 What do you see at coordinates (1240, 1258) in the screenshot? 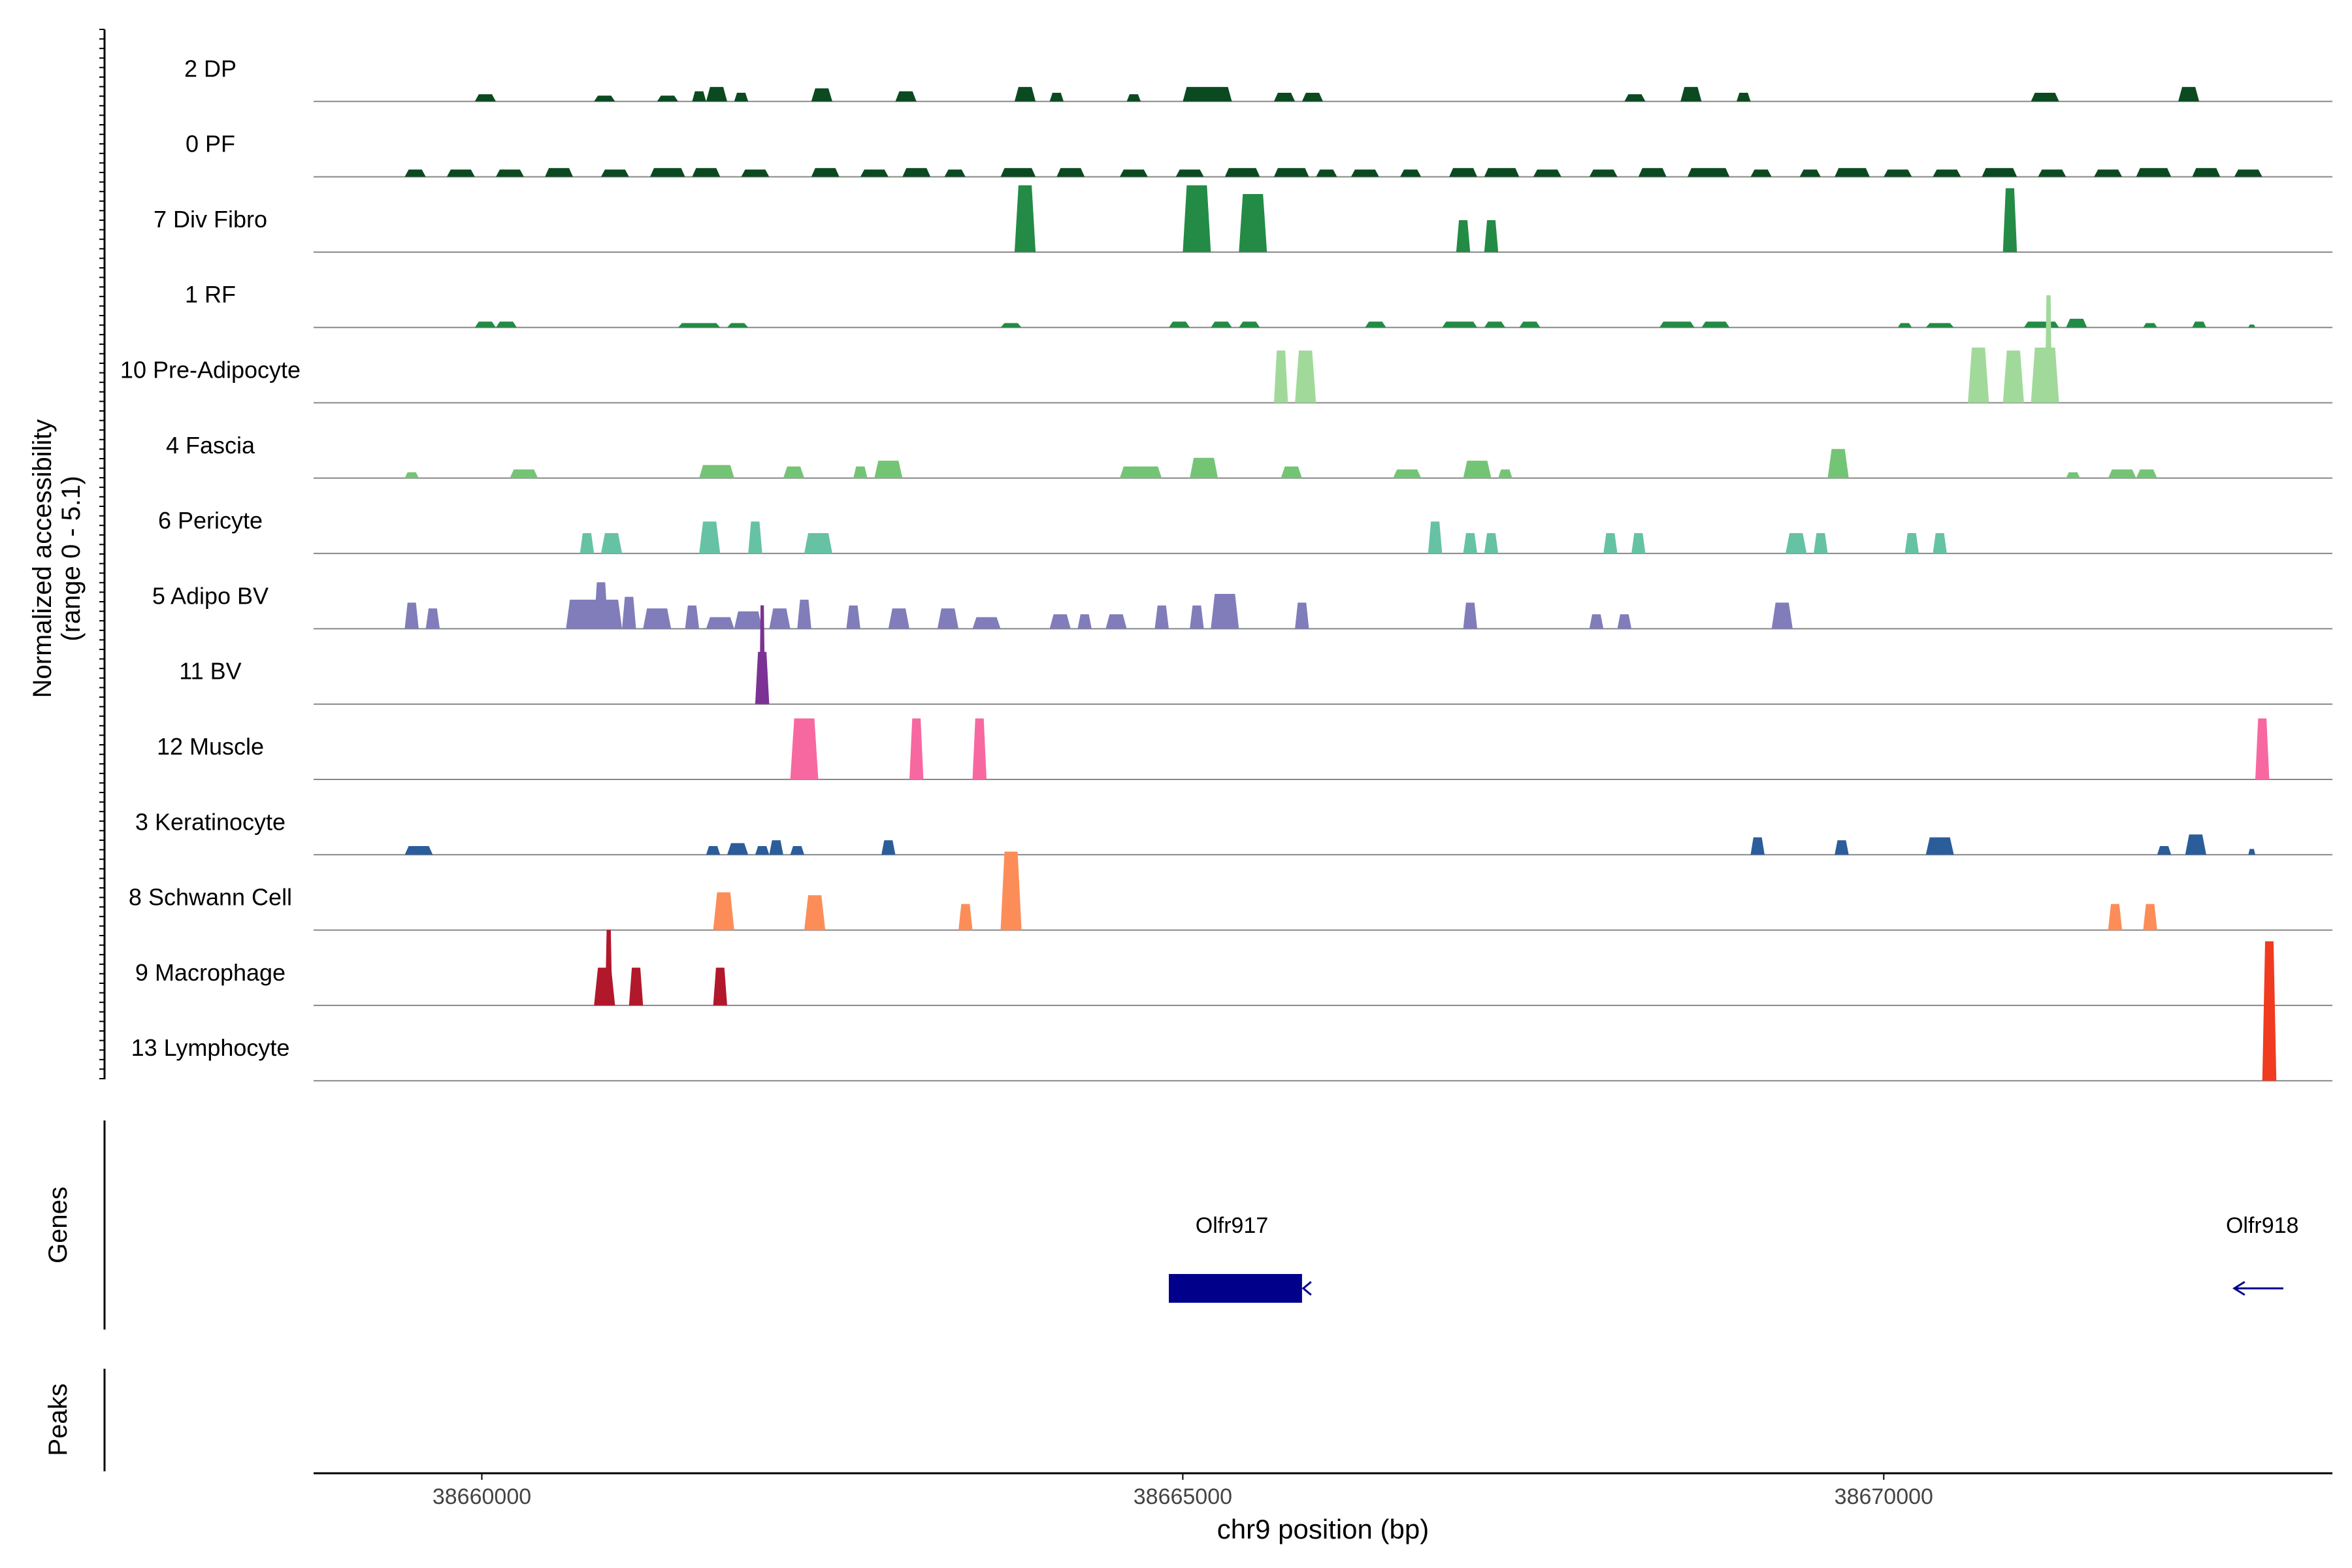
I see `gene: Olfr917` at bounding box center [1240, 1258].